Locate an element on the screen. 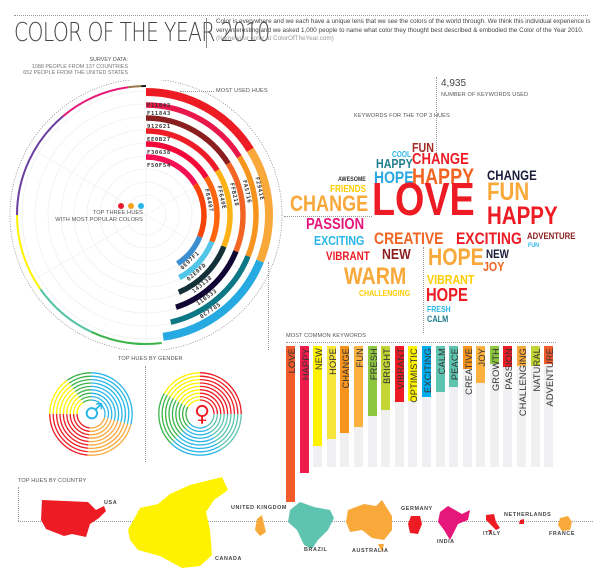 Image resolution: width=600 pixels, height=577 pixels. keyword-count-label: NUMBER OF KEYWORDS USED is located at coordinates (485, 95).